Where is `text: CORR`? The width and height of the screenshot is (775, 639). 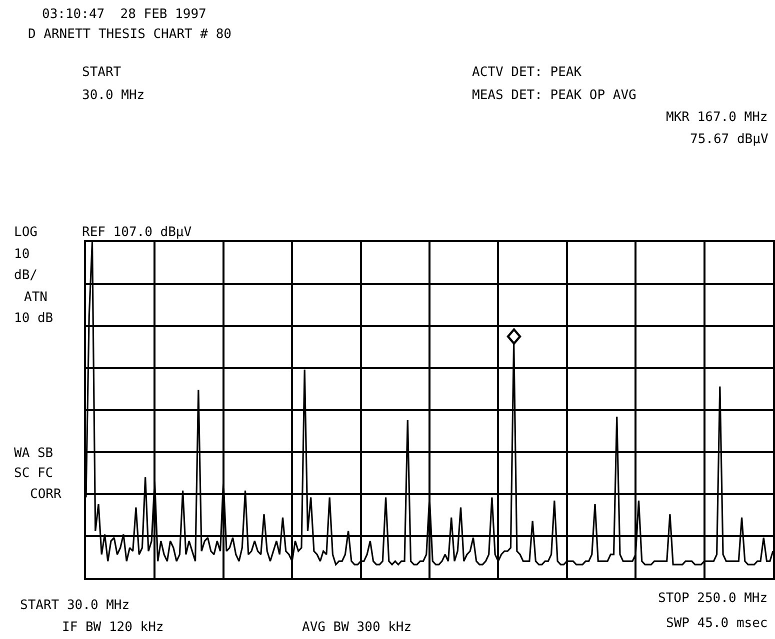
text: CORR is located at coordinates (46, 494).